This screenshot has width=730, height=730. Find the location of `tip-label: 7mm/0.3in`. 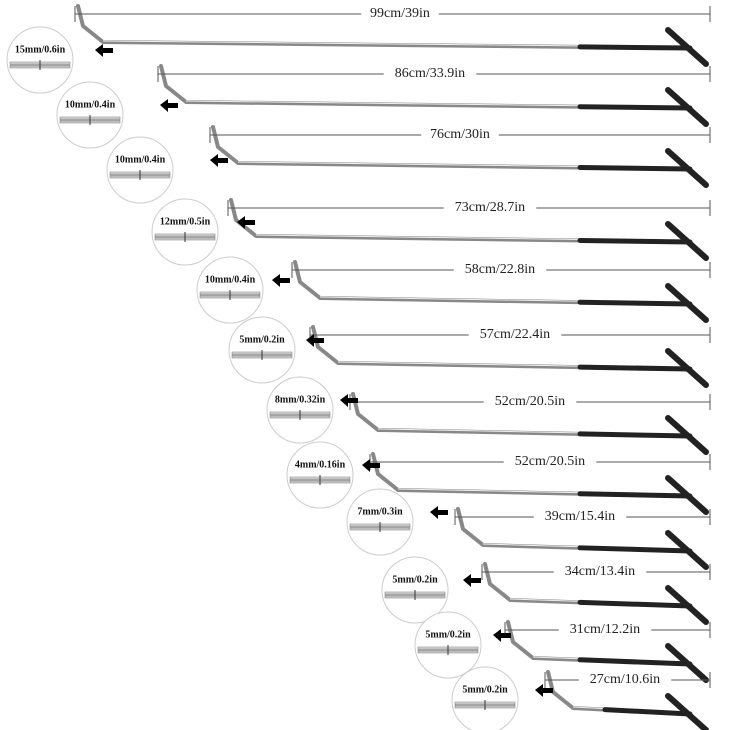

tip-label: 7mm/0.3in is located at coordinates (380, 511).